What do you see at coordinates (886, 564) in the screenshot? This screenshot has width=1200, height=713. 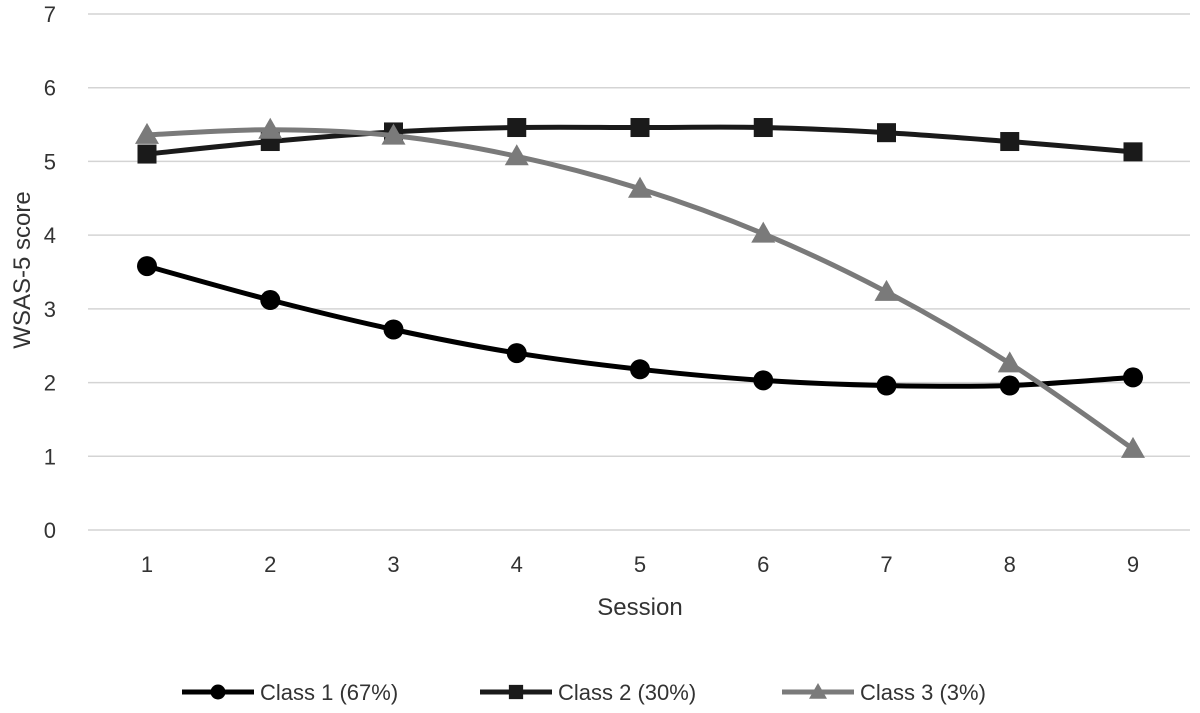 I see `x-tick-label: 7` at bounding box center [886, 564].